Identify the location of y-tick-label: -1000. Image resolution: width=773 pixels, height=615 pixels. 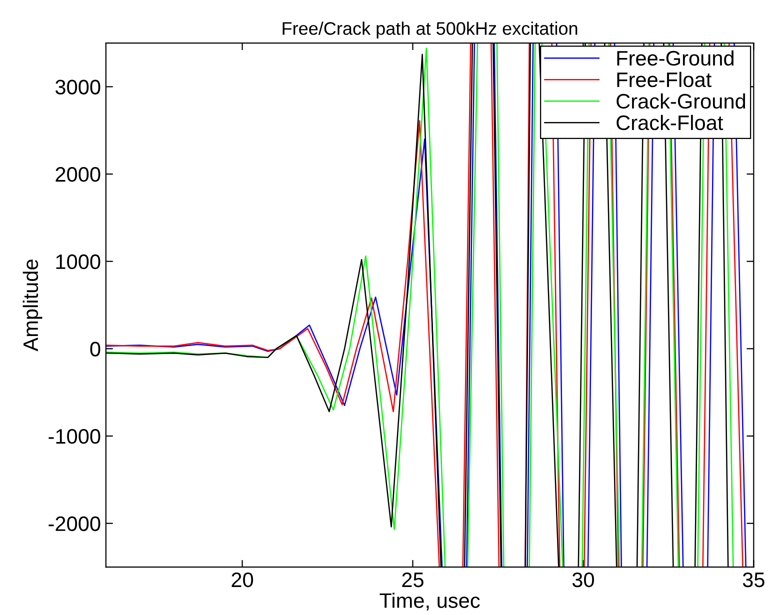
(74, 436).